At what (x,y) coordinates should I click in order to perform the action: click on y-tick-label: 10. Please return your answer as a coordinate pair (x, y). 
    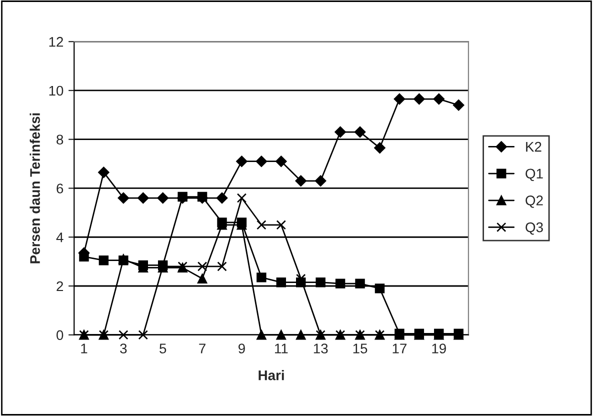
    Looking at the image, I should click on (56, 91).